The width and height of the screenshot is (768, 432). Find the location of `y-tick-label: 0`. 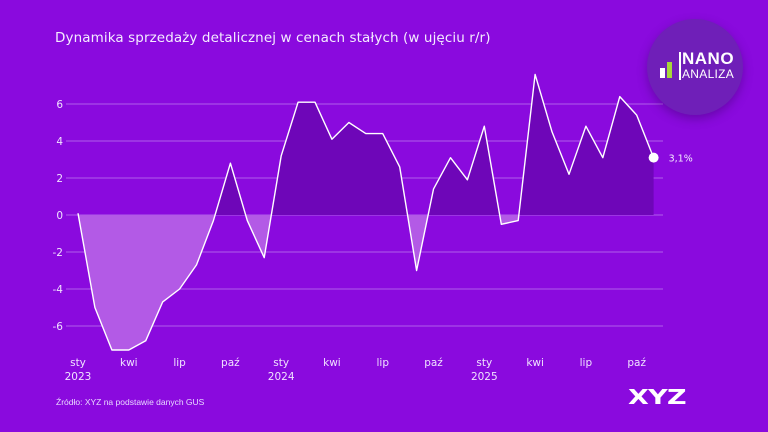

y-tick-label: 0 is located at coordinates (59, 216).